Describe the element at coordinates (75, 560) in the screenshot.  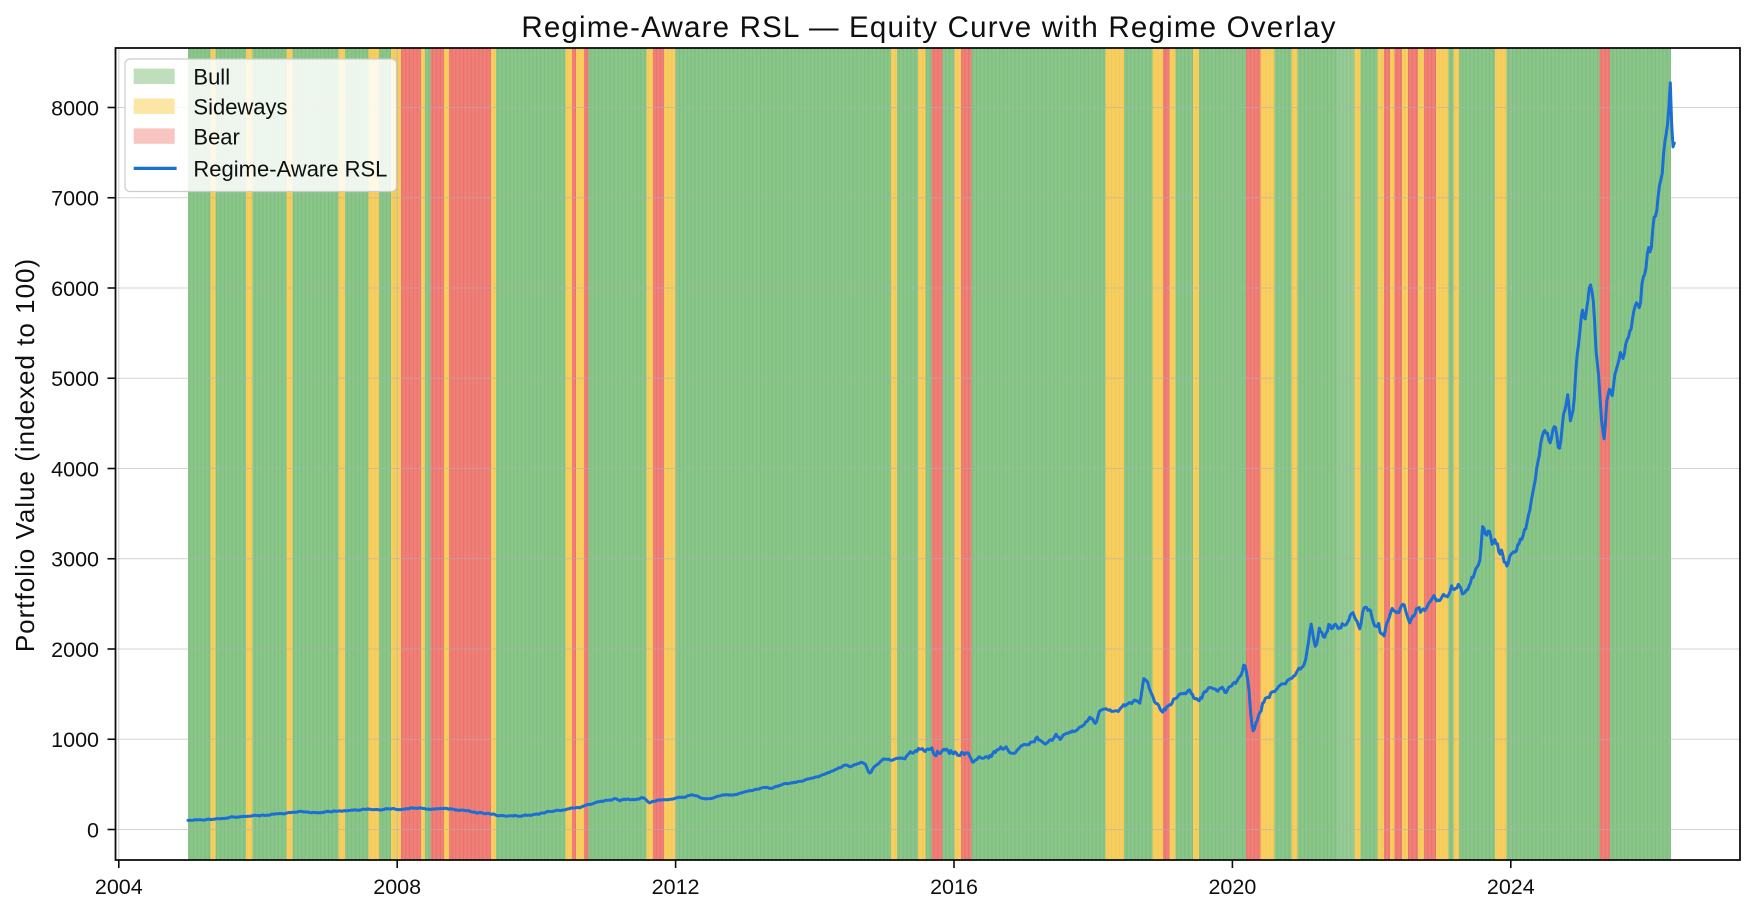
I see `svg-text: 3000` at that location.